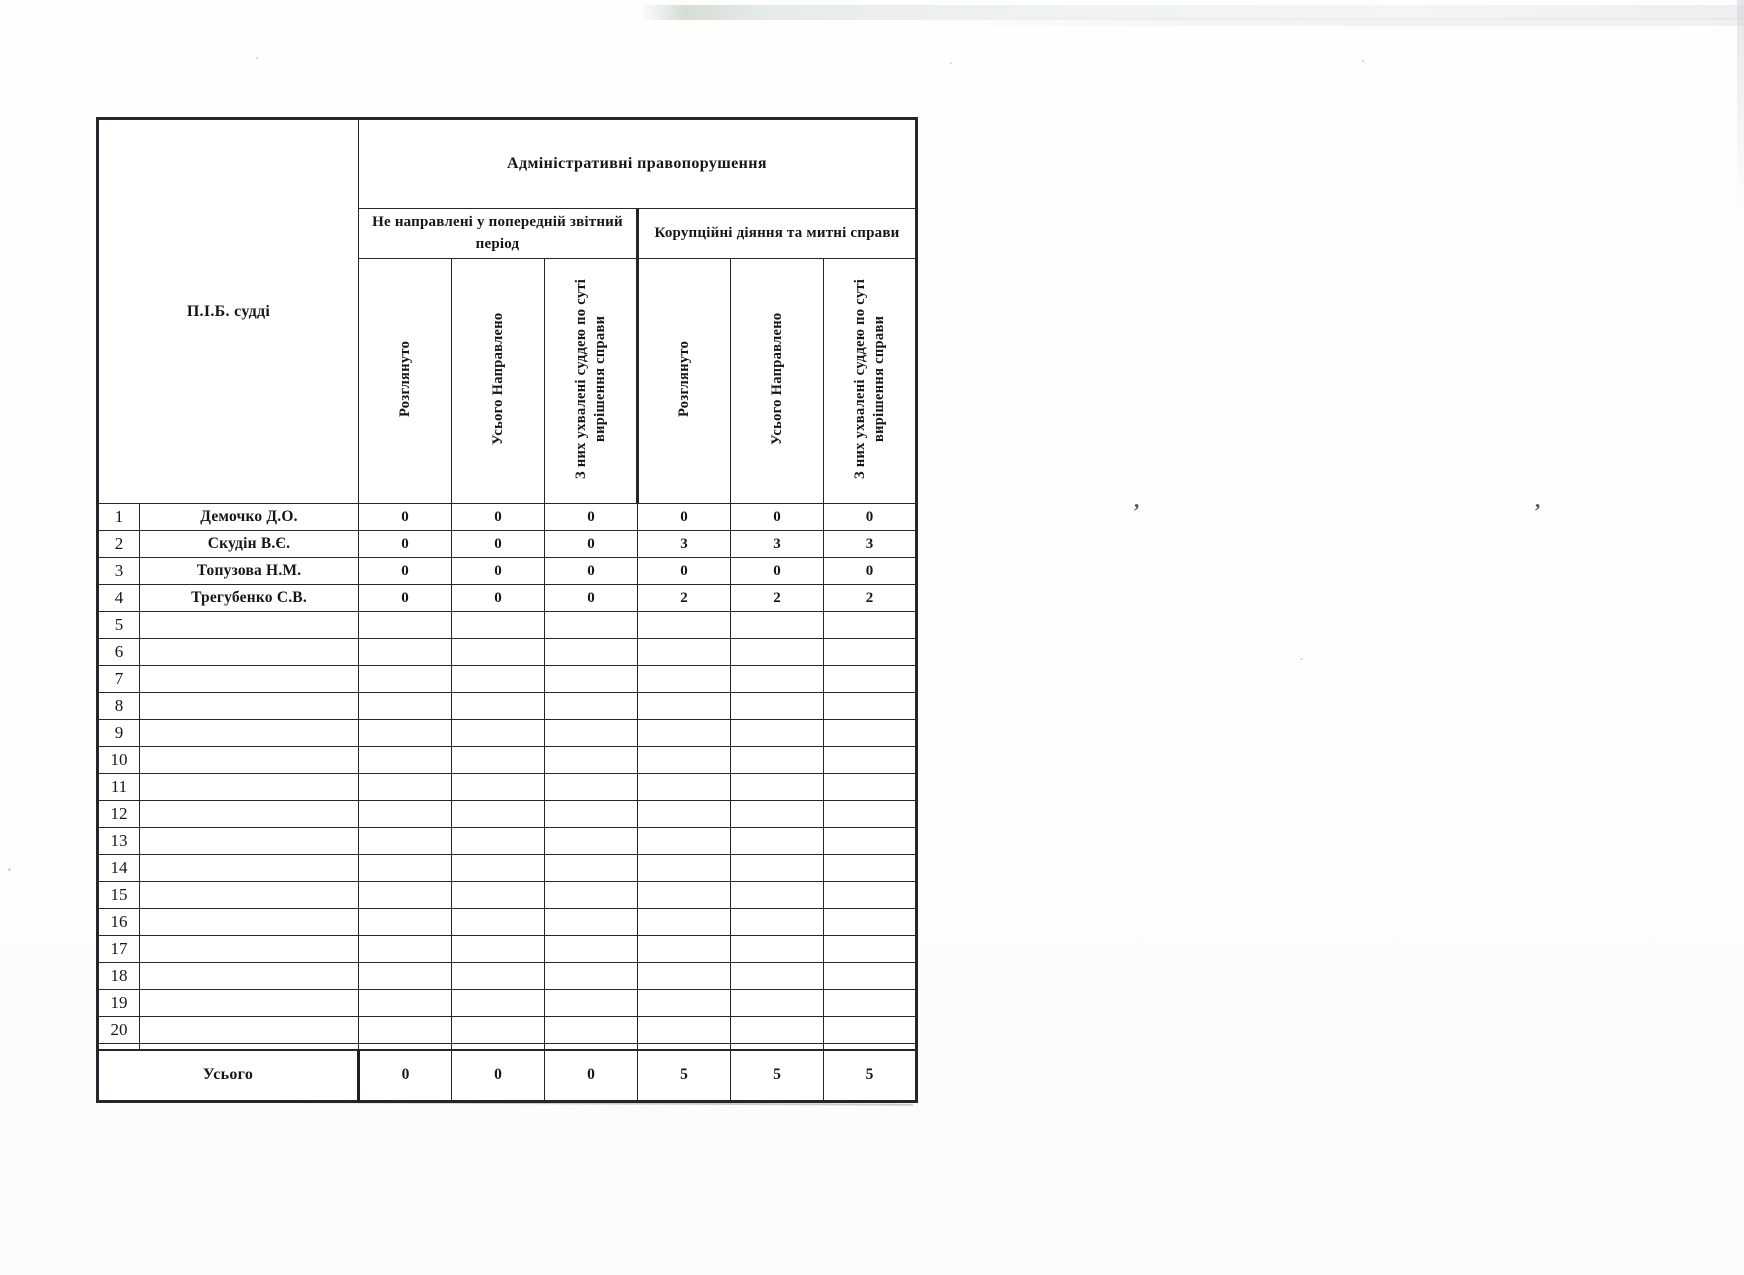 The width and height of the screenshot is (1744, 1275). I want to click on judge-name: Топузова Н.М., so click(249, 571).